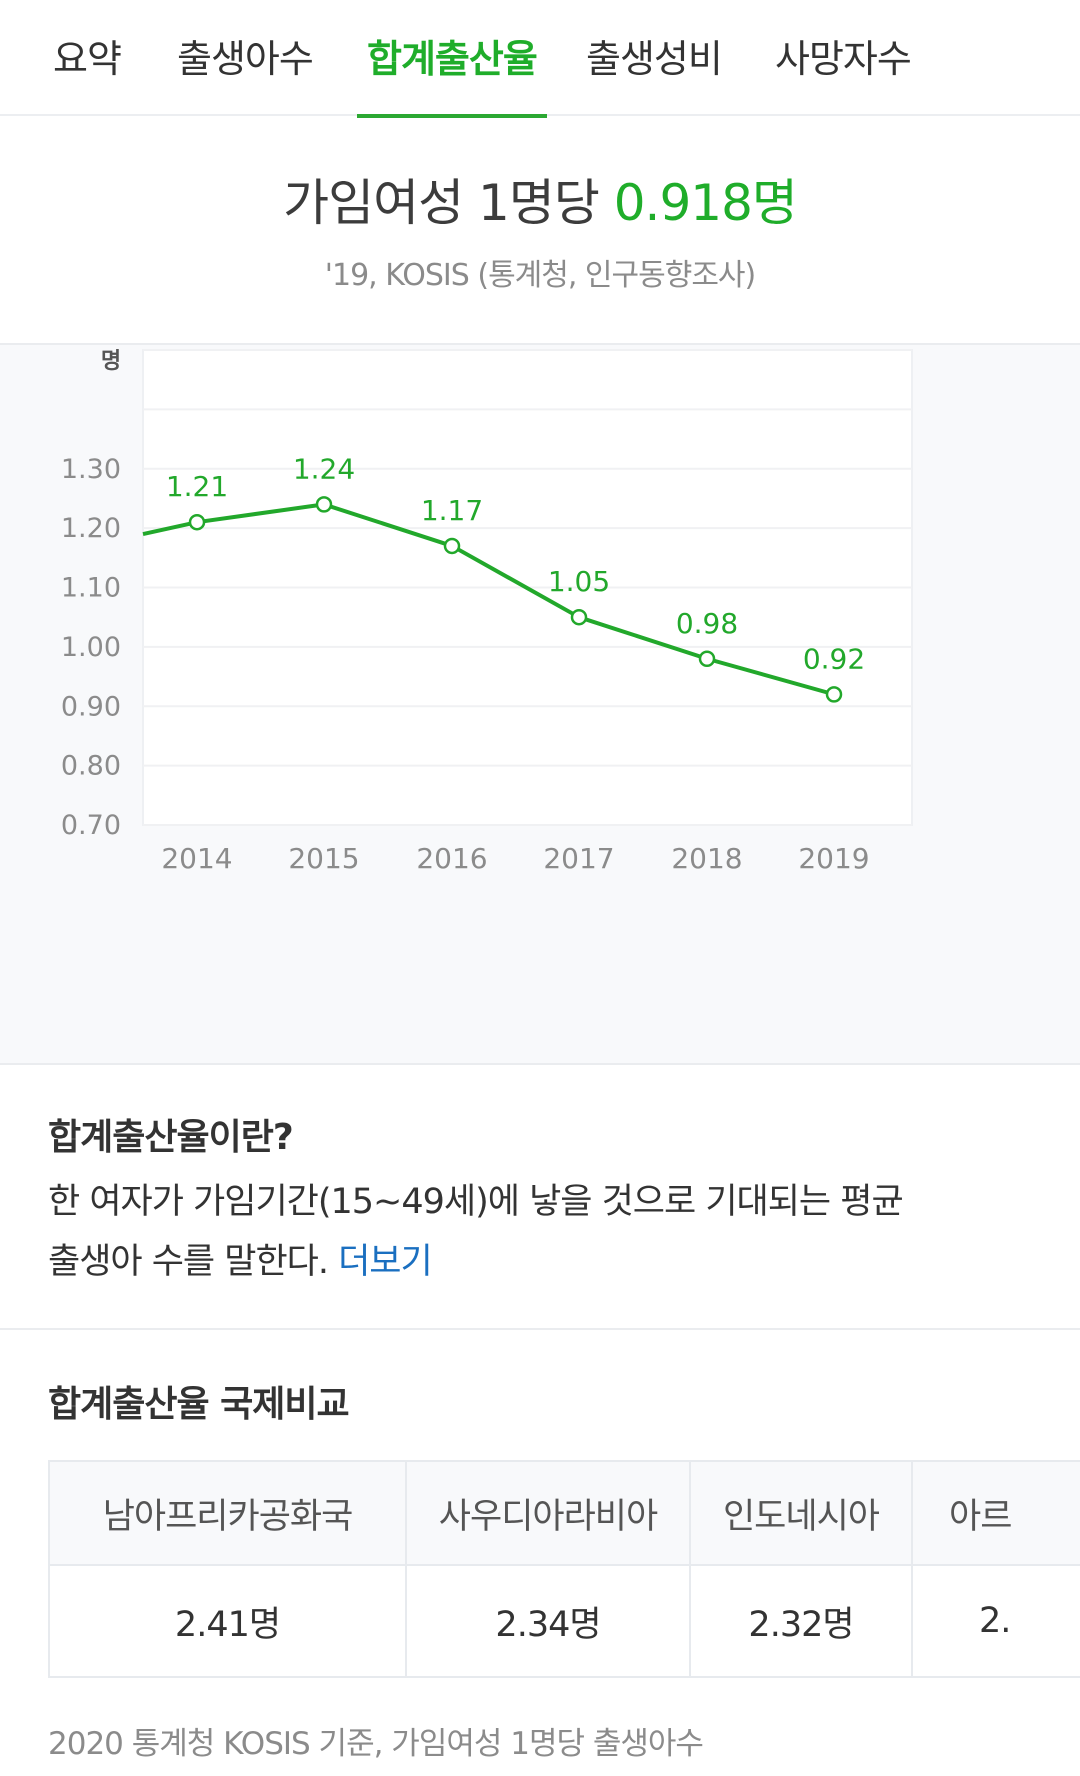 Image resolution: width=1080 pixels, height=1776 pixels. I want to click on definition-title: 합계출산율이란?, so click(171, 1137).